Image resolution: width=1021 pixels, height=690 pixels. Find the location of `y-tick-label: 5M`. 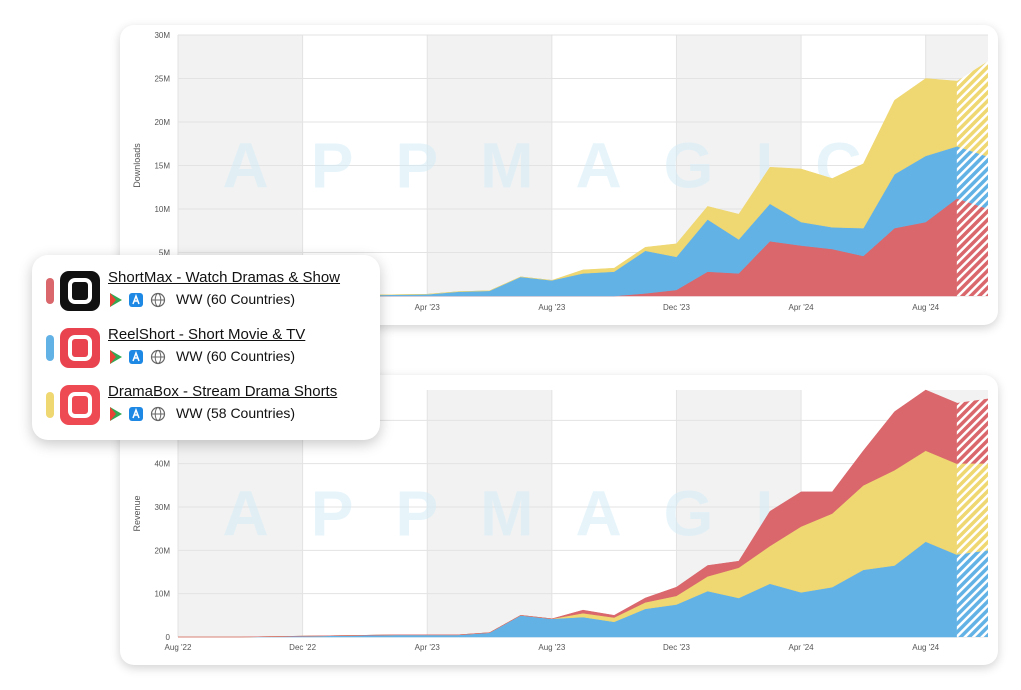

y-tick-label: 5M is located at coordinates (164, 253).